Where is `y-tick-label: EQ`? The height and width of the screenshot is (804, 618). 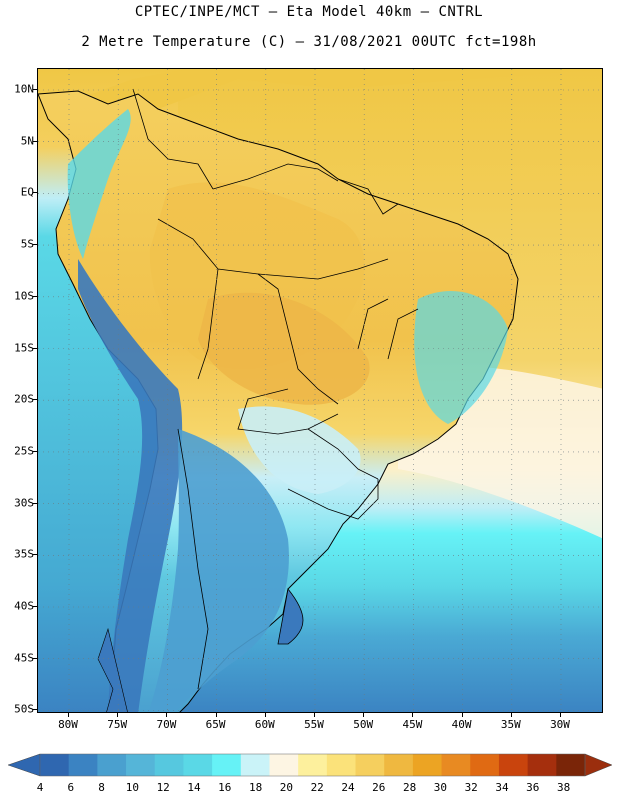
y-tick-label: EQ is located at coordinates (27, 192).